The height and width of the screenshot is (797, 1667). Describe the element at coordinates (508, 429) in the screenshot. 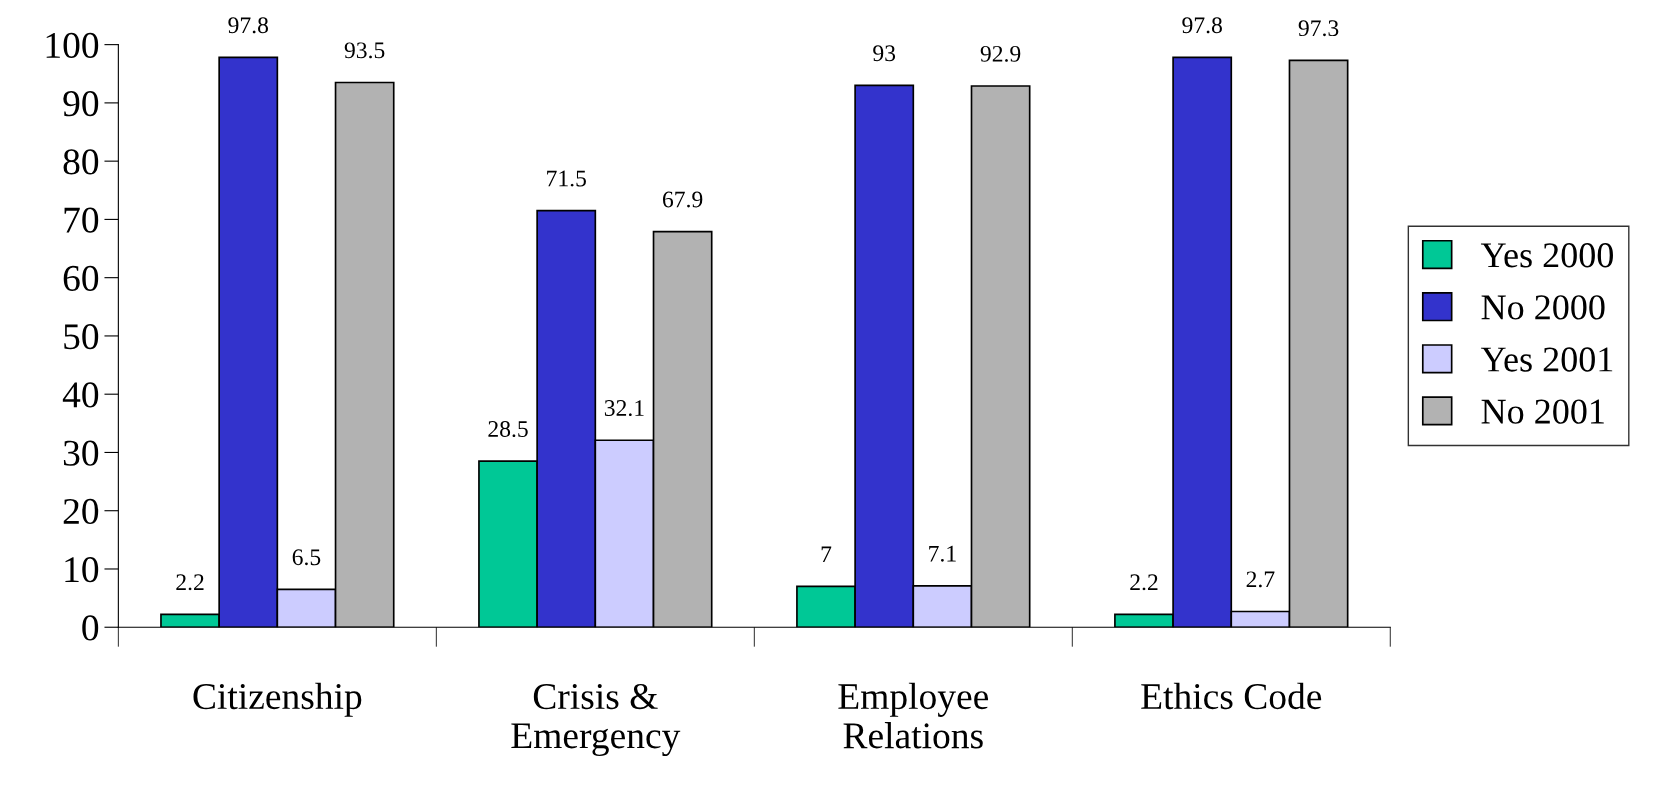

I see `data-label: 28.5` at that location.